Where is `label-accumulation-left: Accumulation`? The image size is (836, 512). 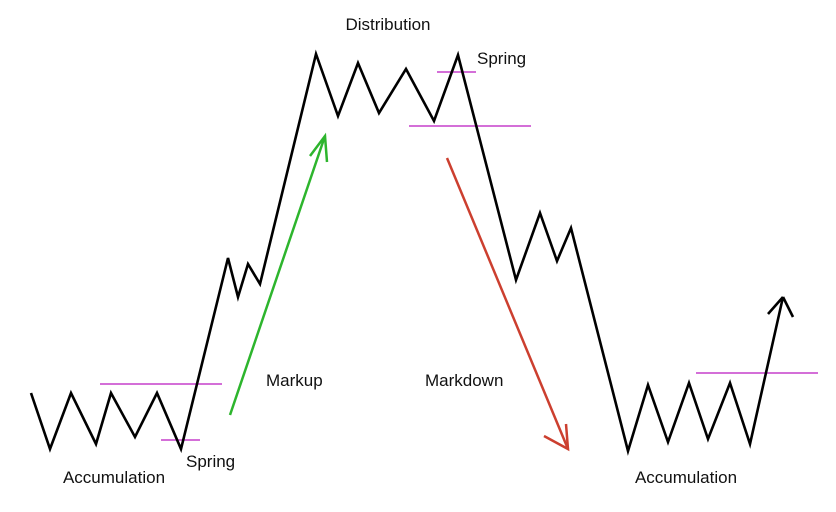 label-accumulation-left: Accumulation is located at coordinates (114, 477).